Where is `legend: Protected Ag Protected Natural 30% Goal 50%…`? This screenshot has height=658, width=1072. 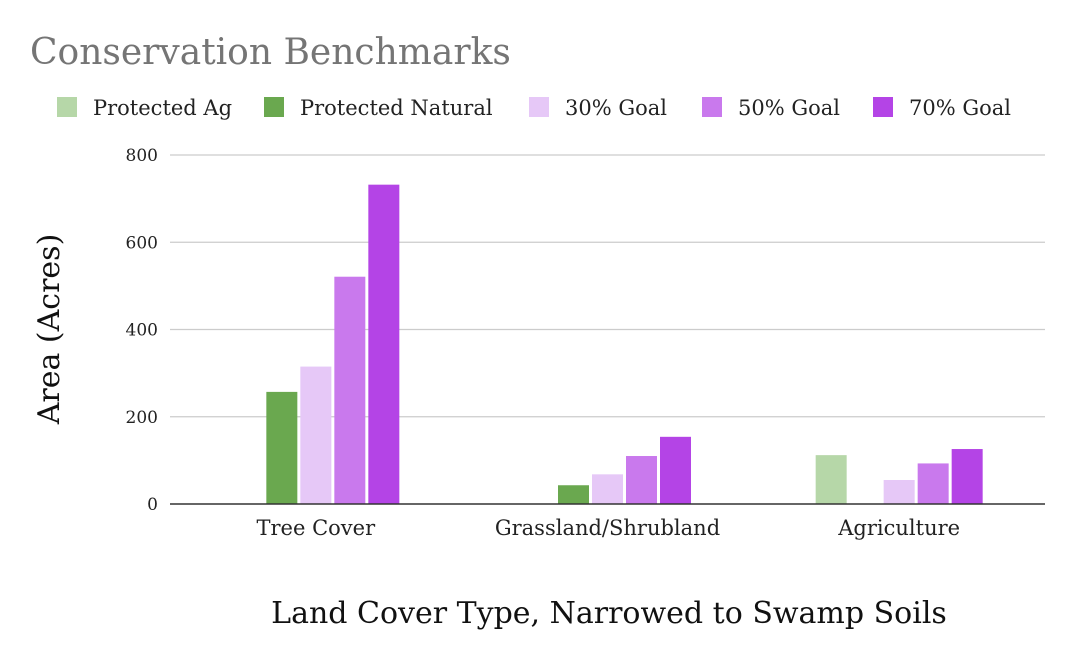
legend: Protected Ag Protected Natural 30% Goal 50%… is located at coordinates (534, 108).